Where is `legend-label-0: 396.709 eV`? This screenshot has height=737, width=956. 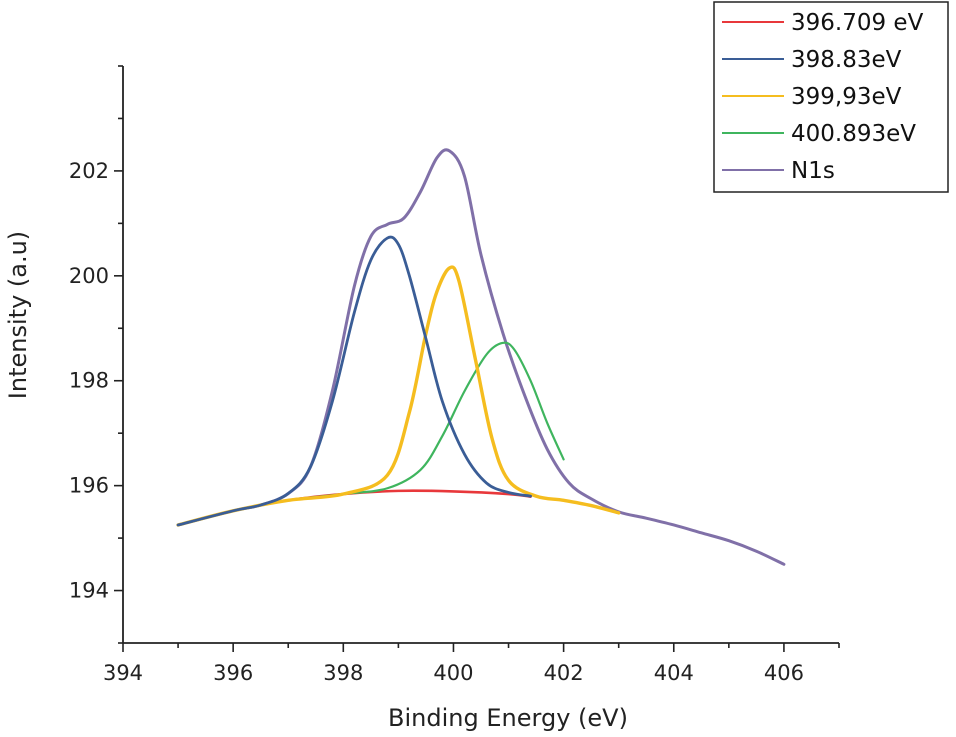
legend-label-0: 396.709 eV is located at coordinates (857, 23).